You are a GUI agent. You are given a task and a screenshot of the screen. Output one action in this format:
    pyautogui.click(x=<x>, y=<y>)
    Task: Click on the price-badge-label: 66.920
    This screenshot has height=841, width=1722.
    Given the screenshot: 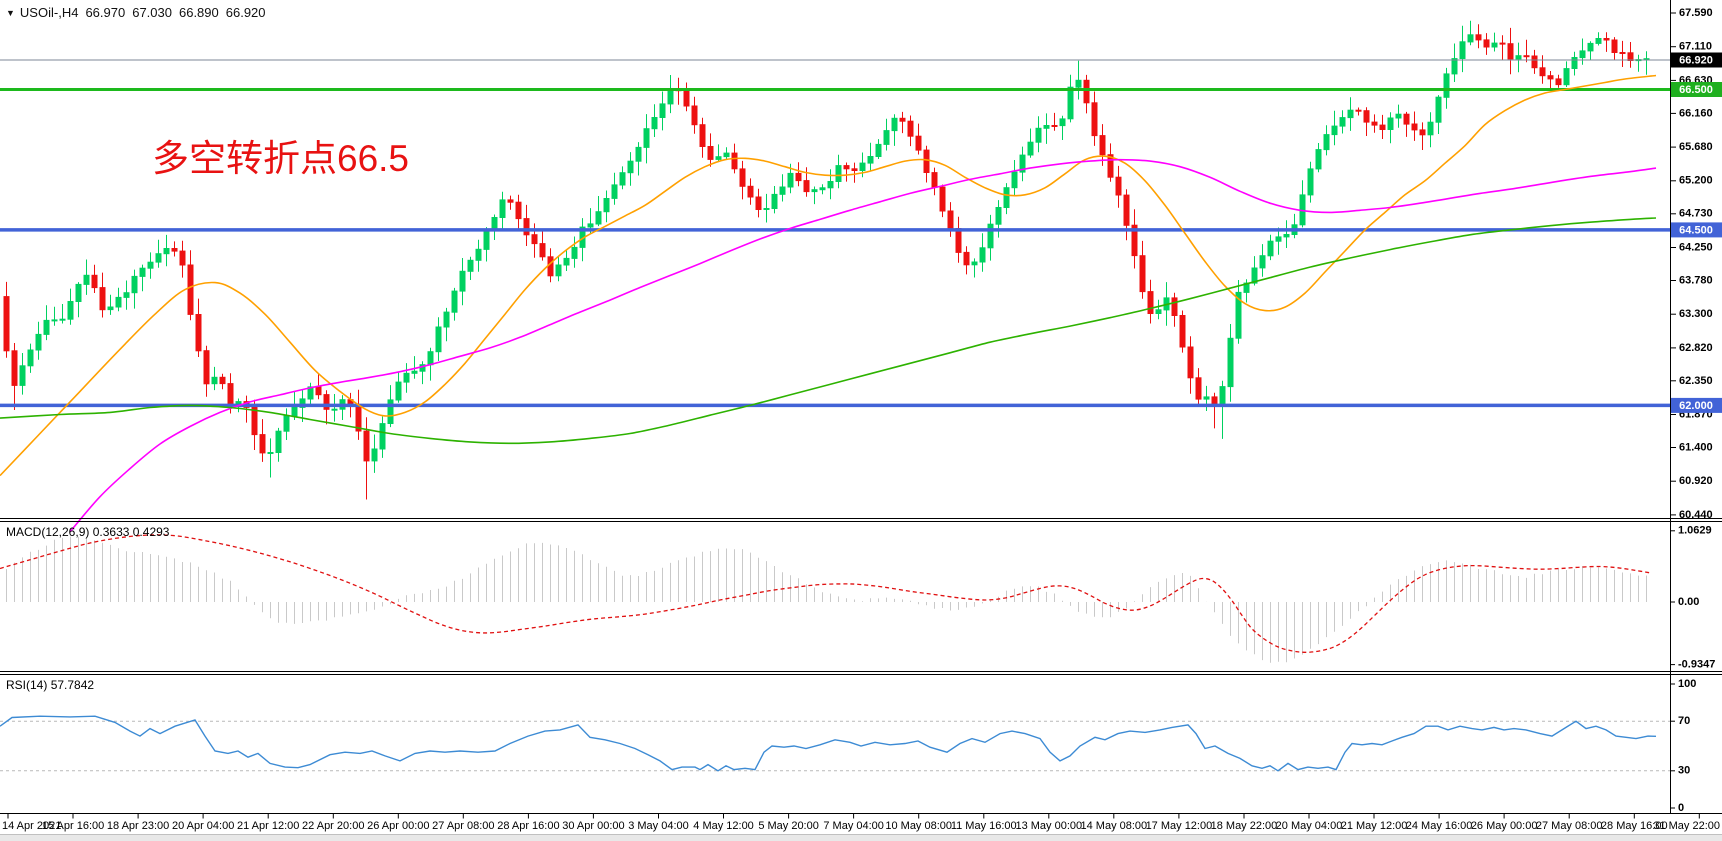 What is the action you would take?
    pyautogui.click(x=1696, y=60)
    